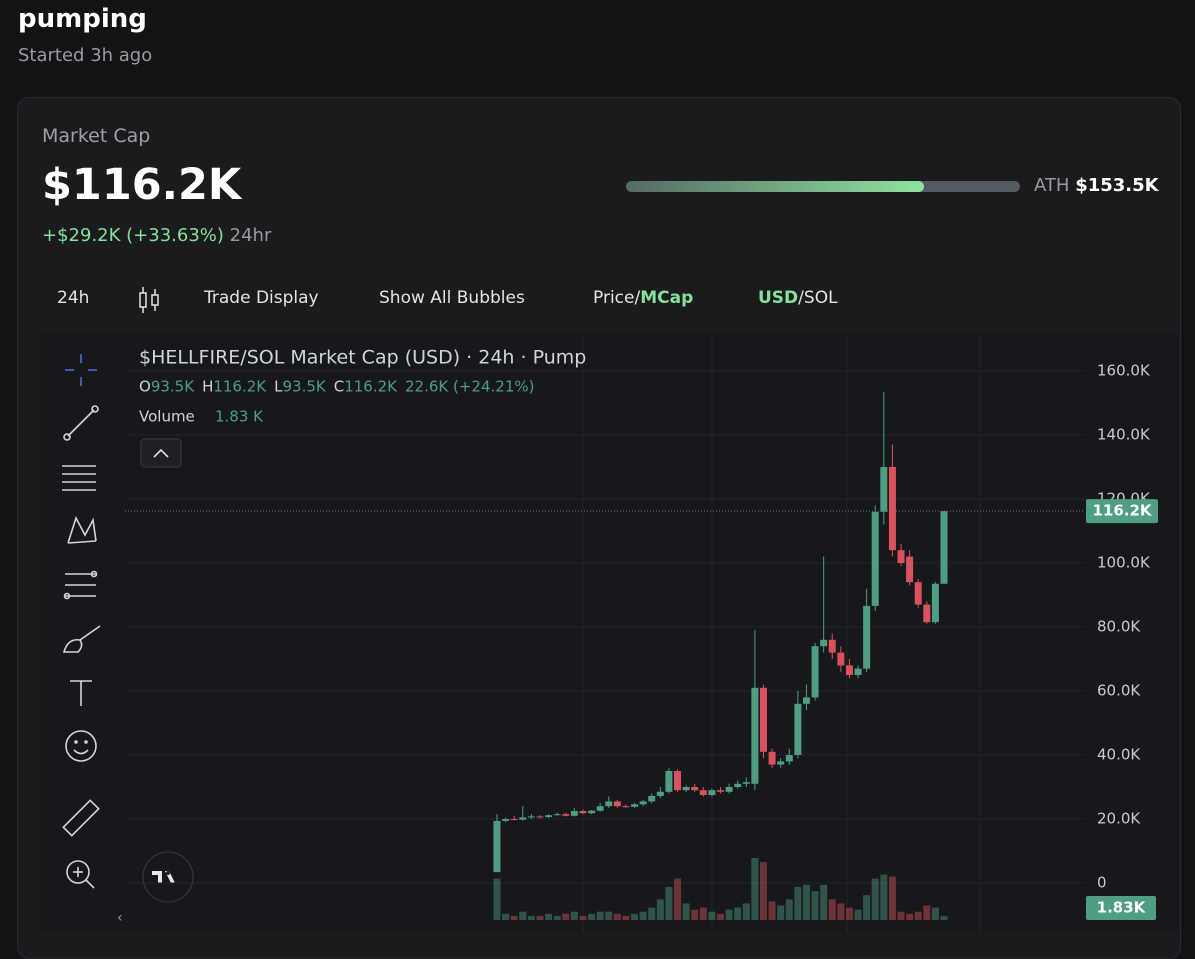  What do you see at coordinates (79, 478) in the screenshot?
I see `hlines-tool` at bounding box center [79, 478].